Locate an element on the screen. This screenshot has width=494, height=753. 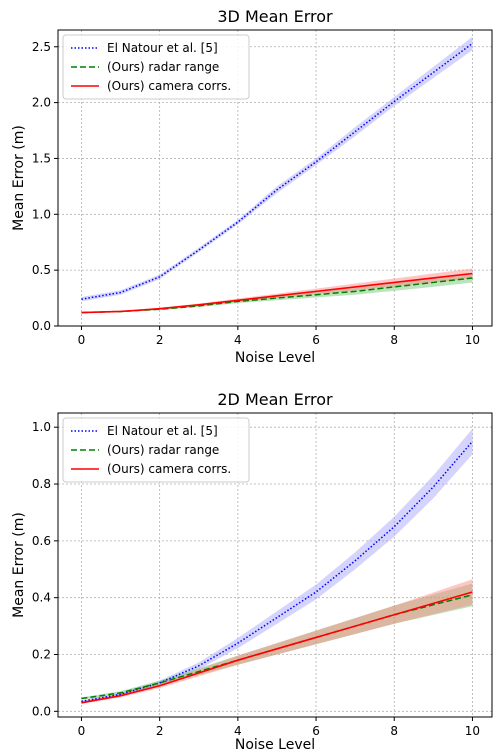
y-tick-label: 0.4 is located at coordinates (41, 598).